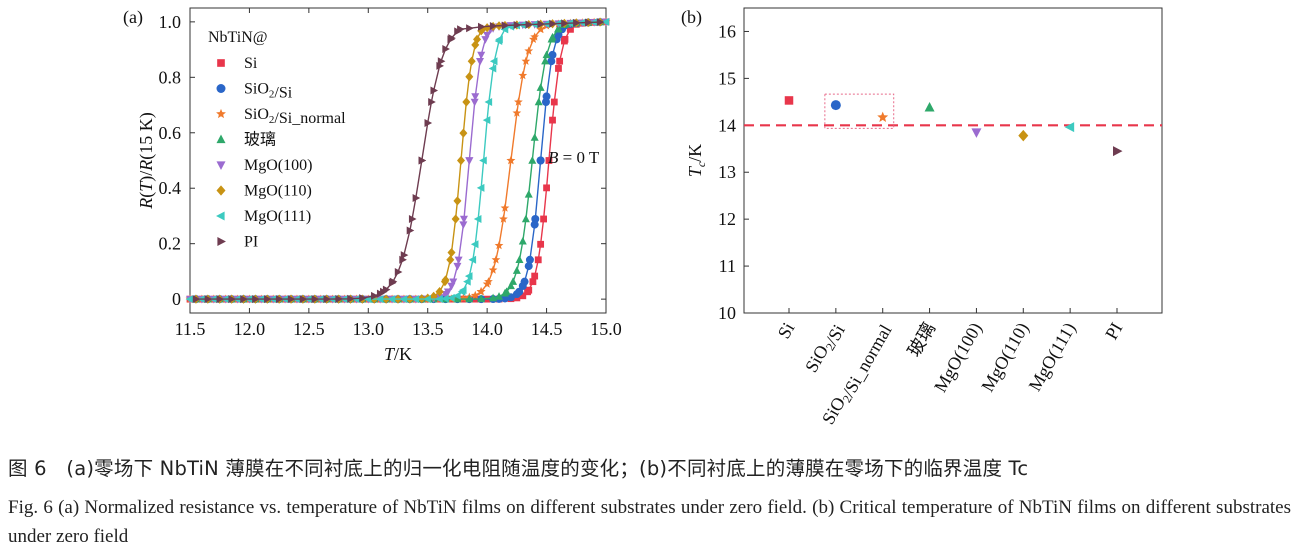  What do you see at coordinates (133, 17) in the screenshot?
I see `panel-a-label: (a)` at bounding box center [133, 17].